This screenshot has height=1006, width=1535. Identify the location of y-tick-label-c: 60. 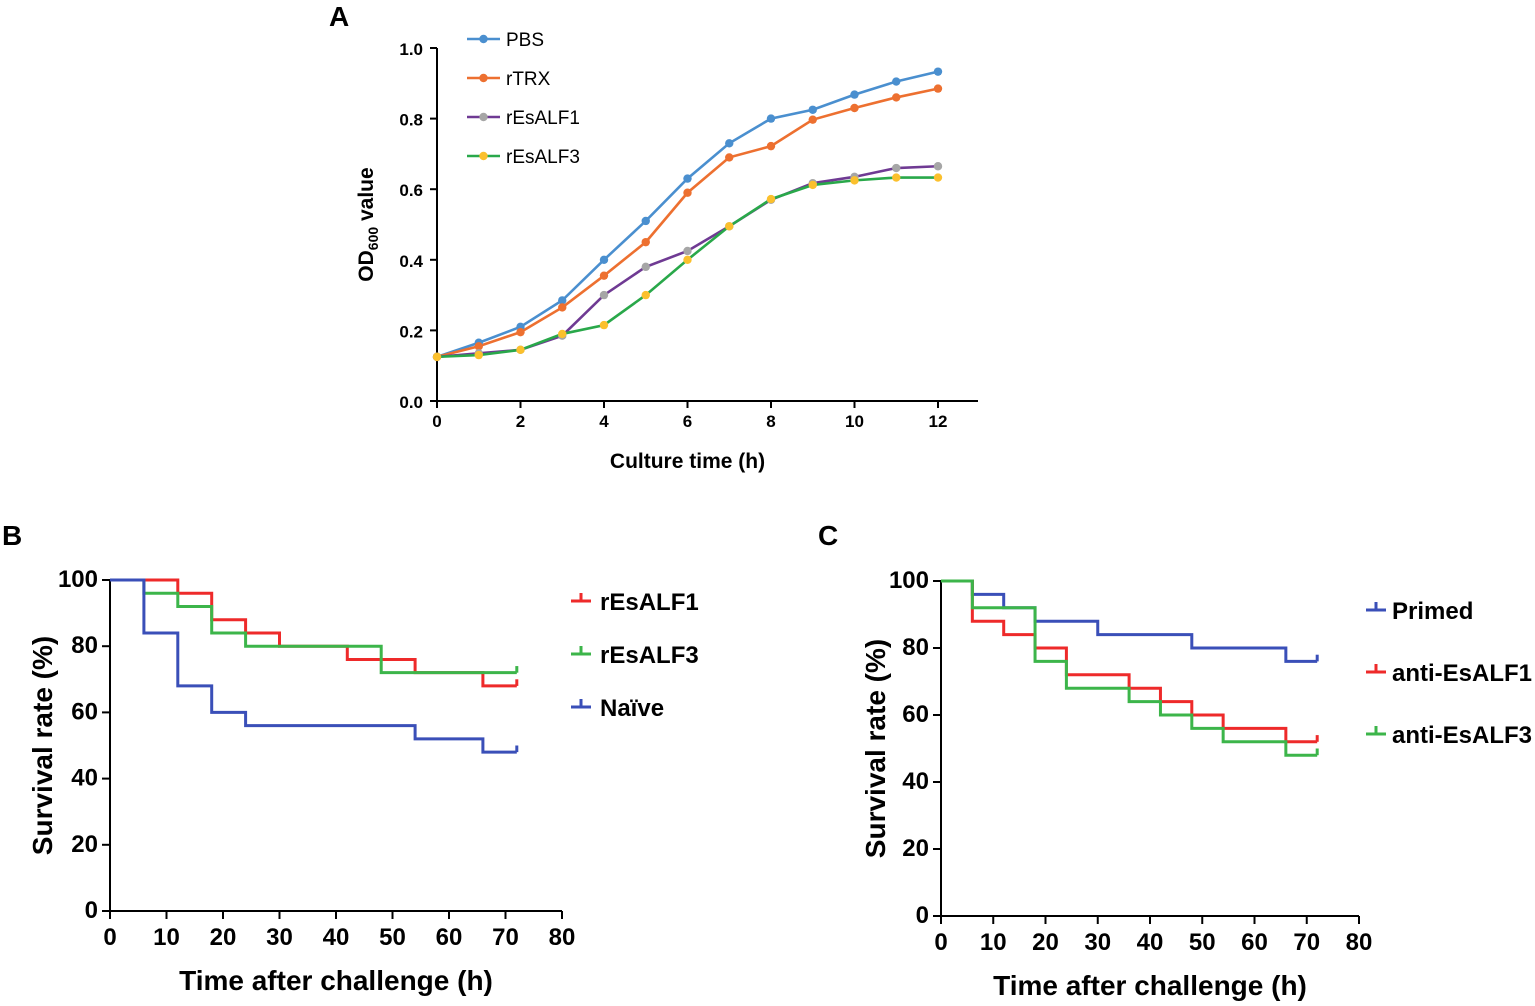
(915, 714).